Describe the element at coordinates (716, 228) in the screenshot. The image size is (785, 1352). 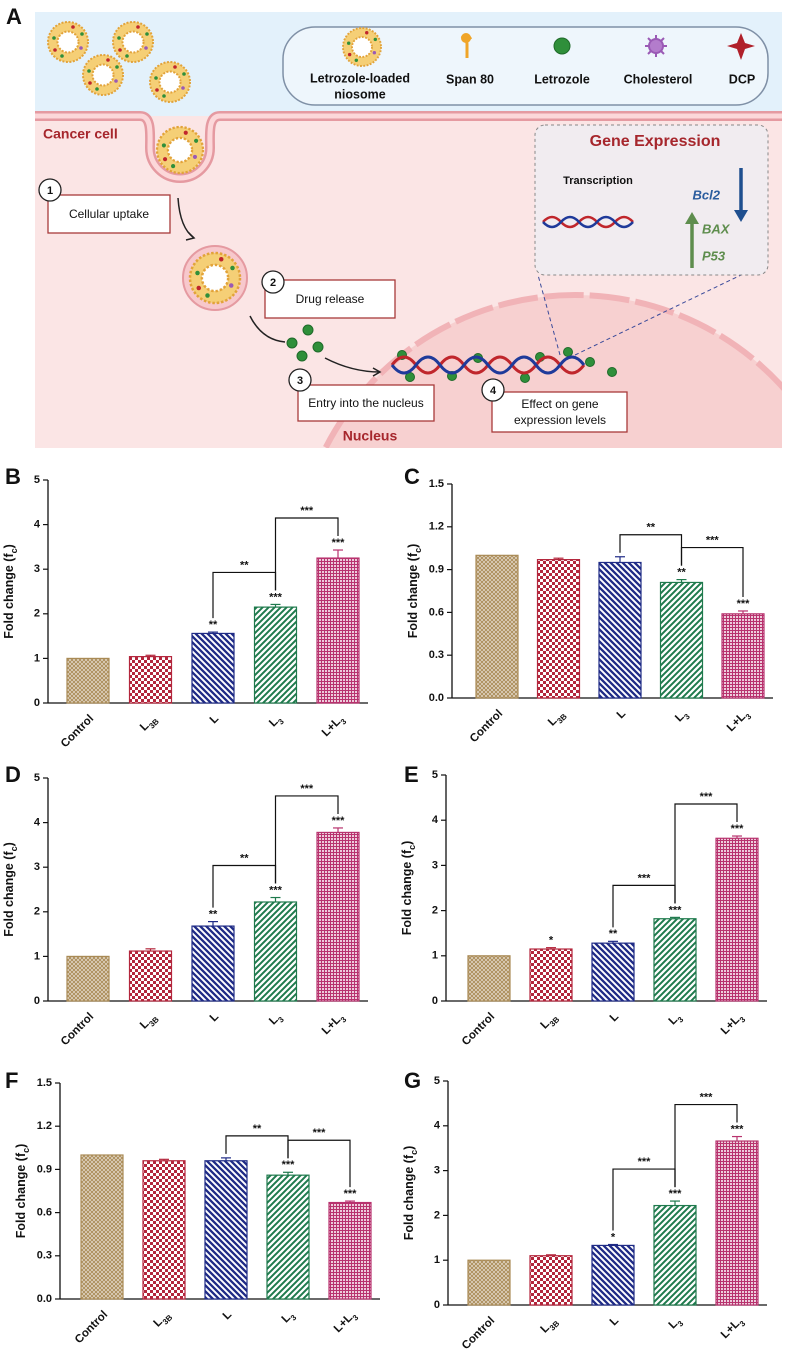
I see `gene-label: BAX` at that location.